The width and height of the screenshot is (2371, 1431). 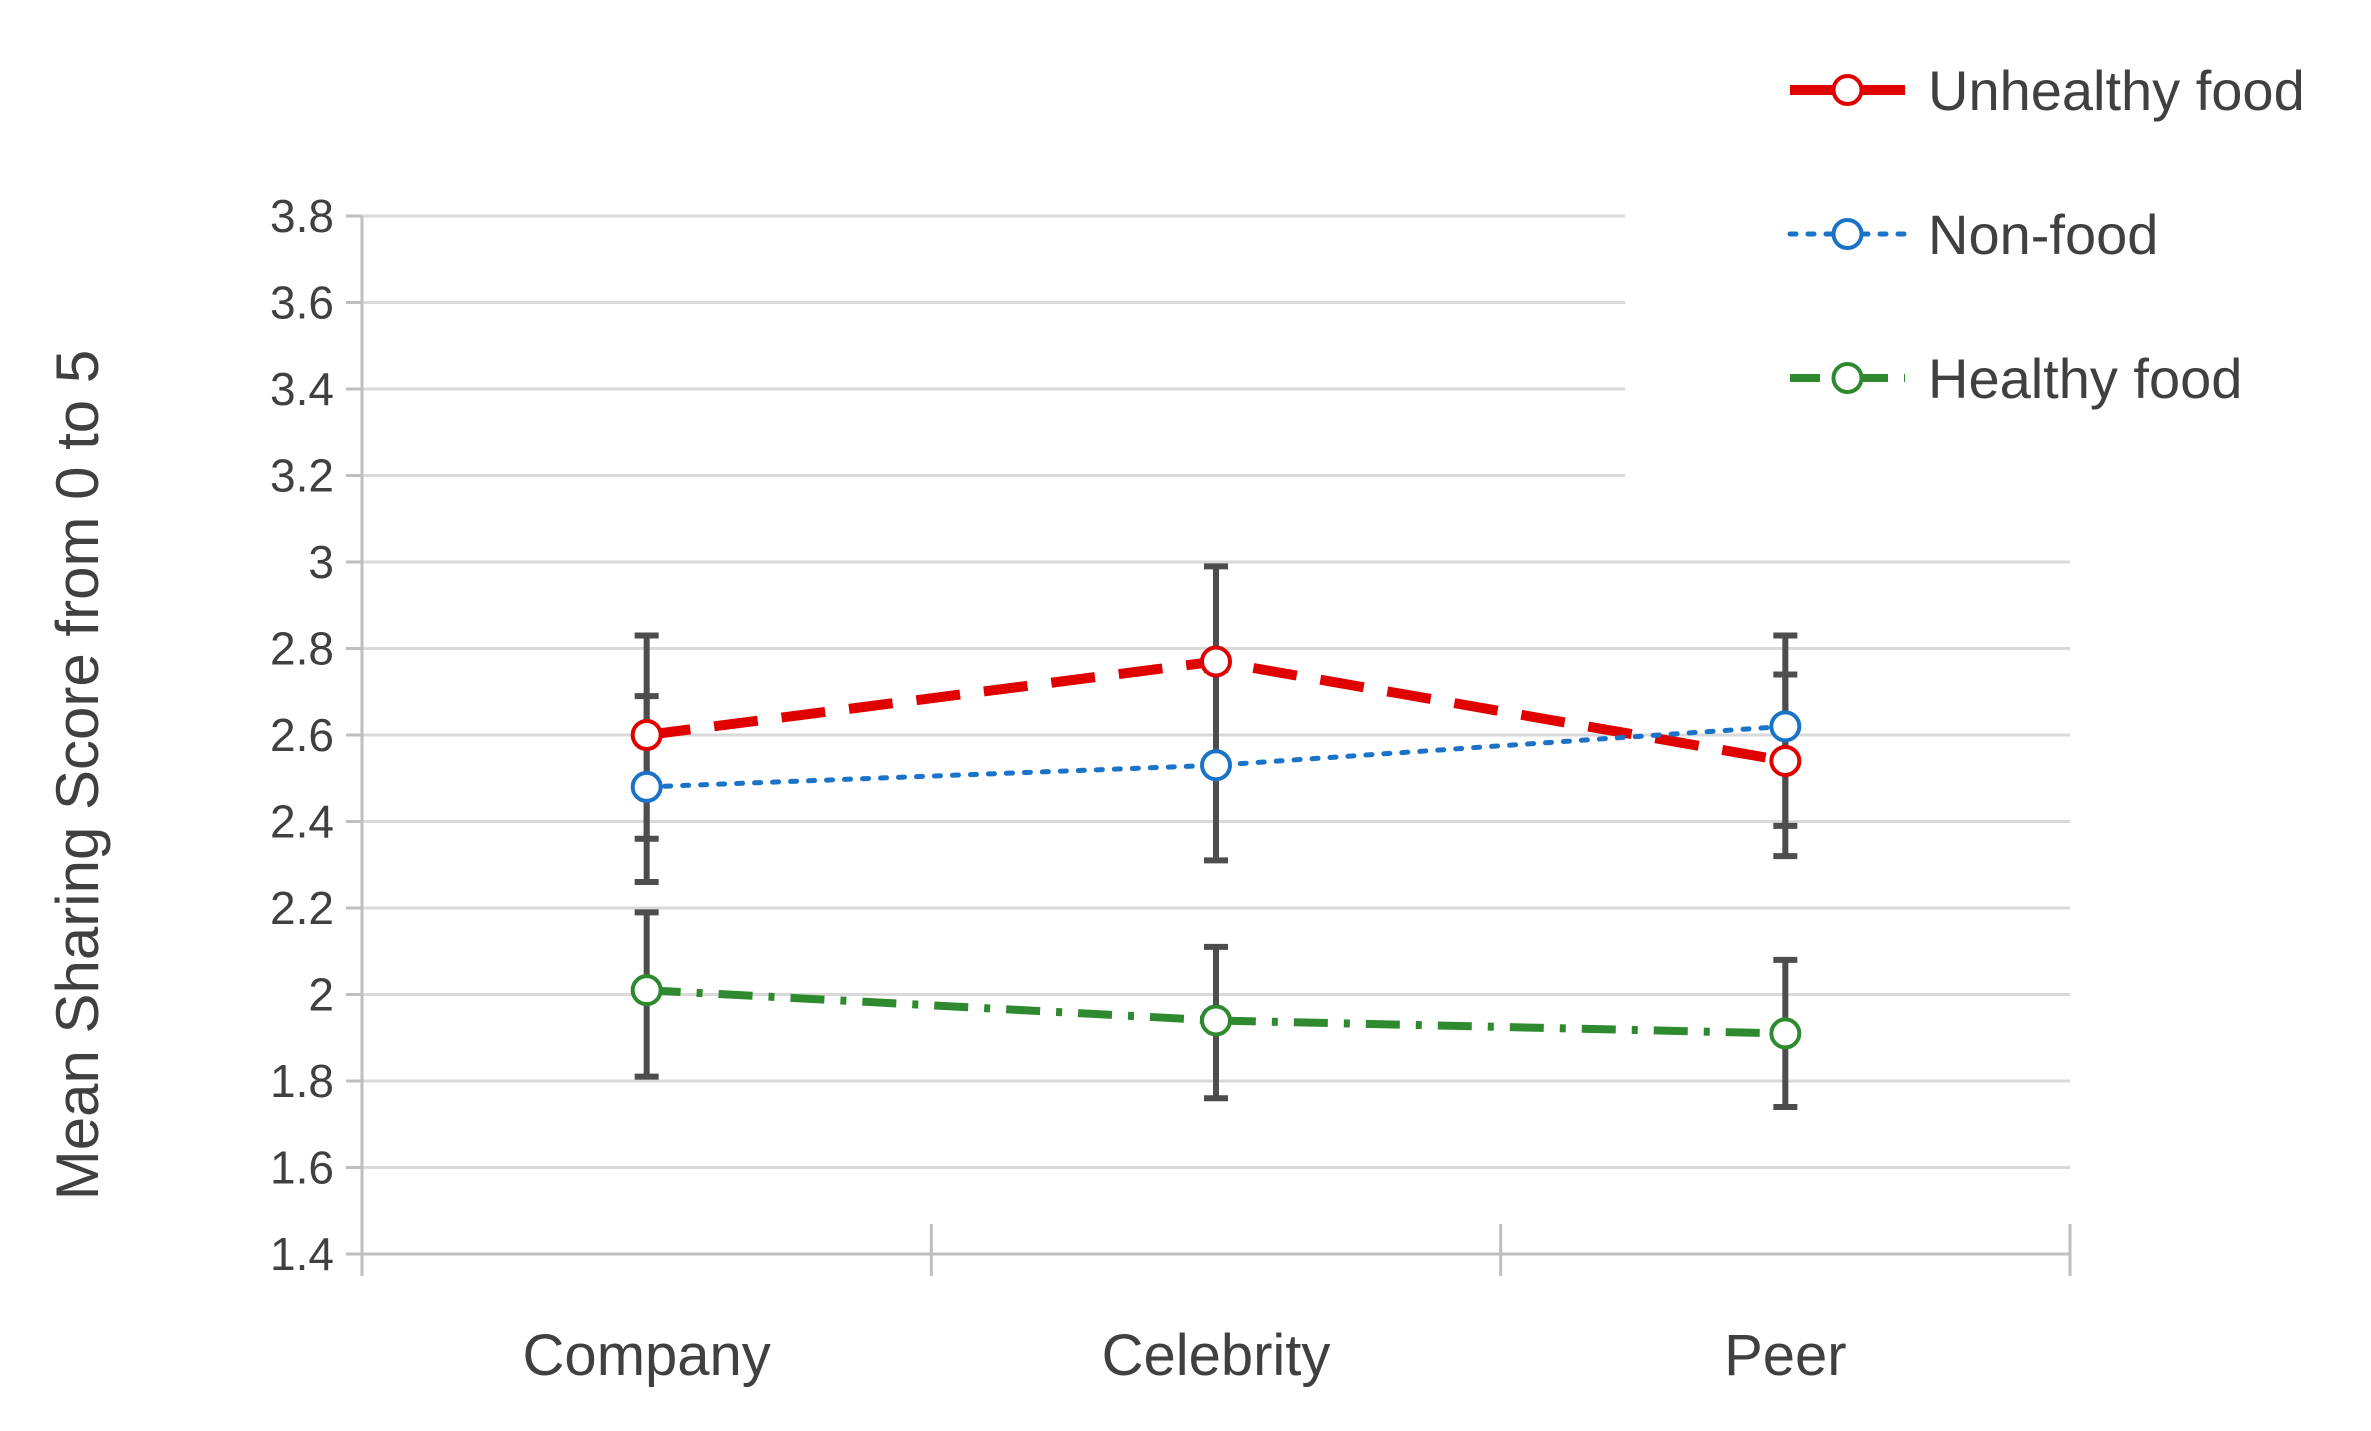 I want to click on legend: Unhealthy food Non-food Healthy food, so click(x=2046, y=234).